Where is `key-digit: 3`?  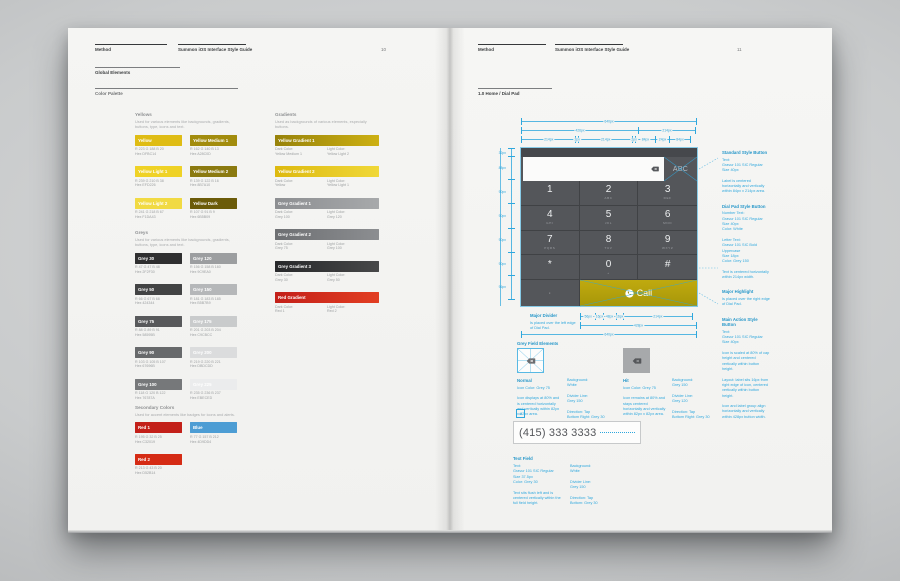
key-digit: 3 is located at coordinates (667, 190).